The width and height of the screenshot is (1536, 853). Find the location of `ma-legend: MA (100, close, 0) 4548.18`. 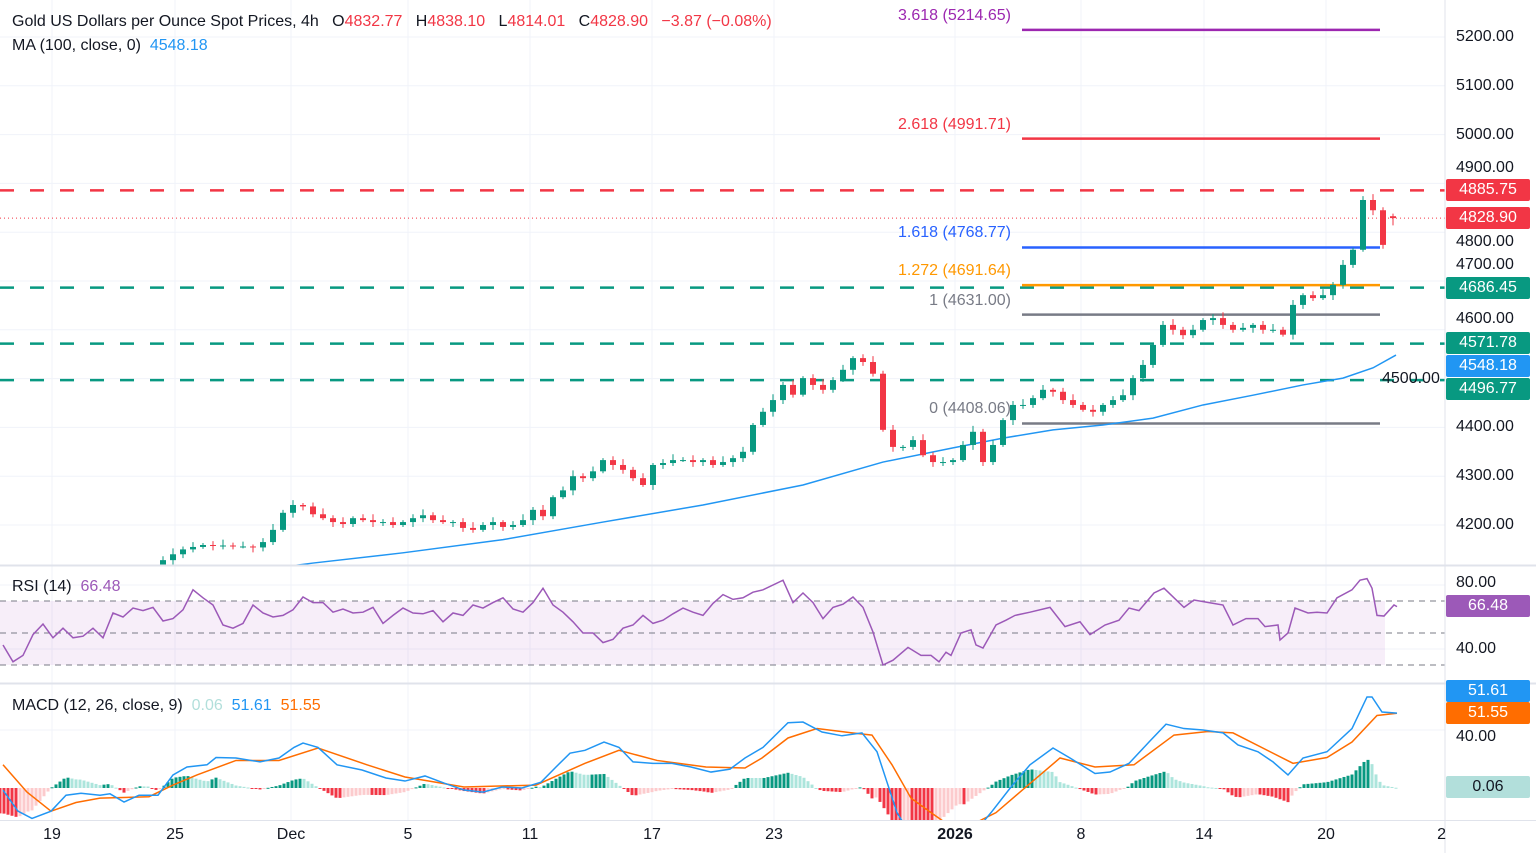

ma-legend: MA (100, close, 0) 4548.18 is located at coordinates (110, 46).